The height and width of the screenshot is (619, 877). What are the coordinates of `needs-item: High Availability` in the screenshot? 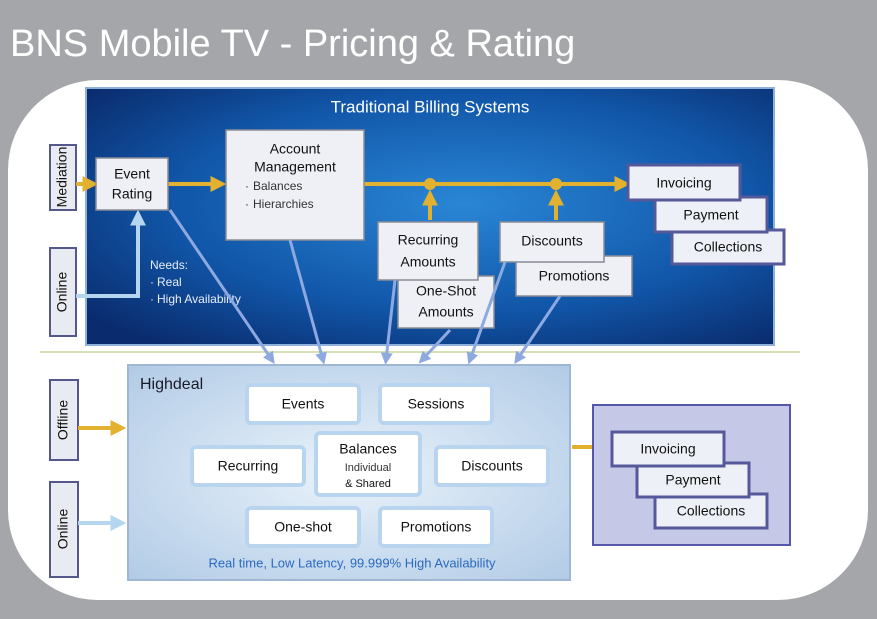 It's located at (199, 299).